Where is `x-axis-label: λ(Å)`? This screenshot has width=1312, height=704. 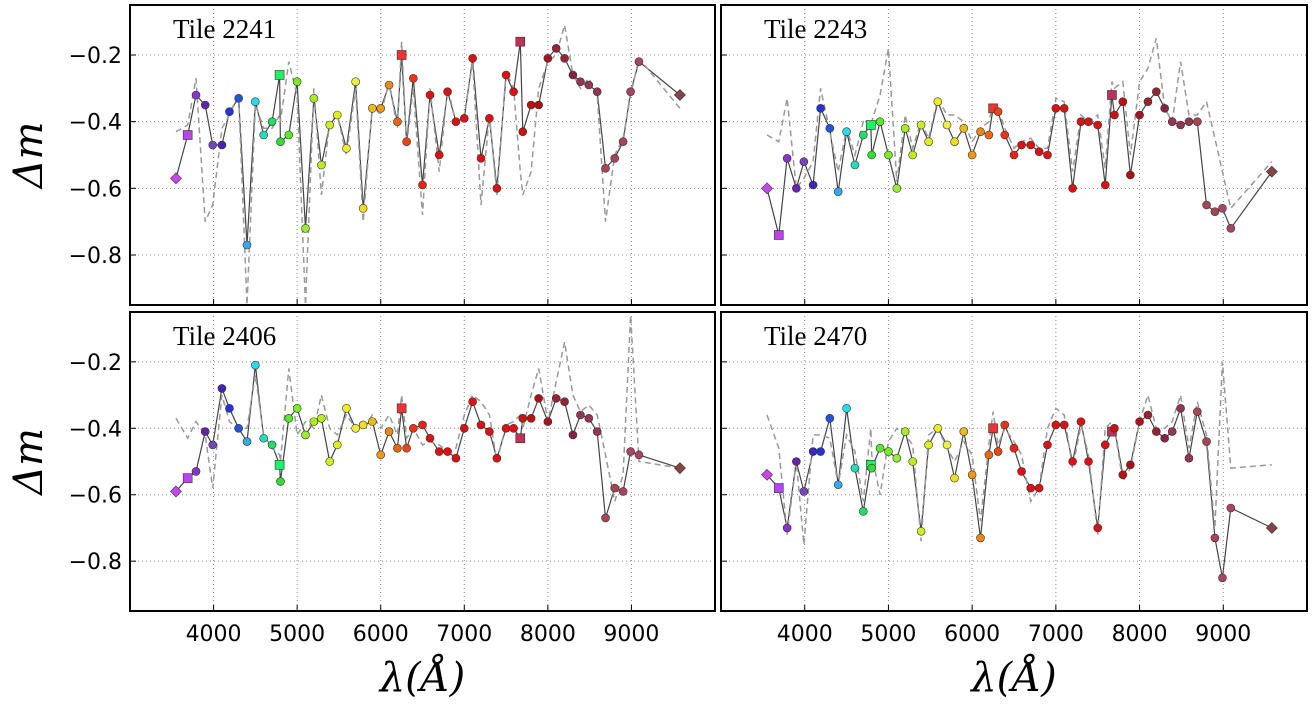
x-axis-label: λ(Å) is located at coordinates (1012, 677).